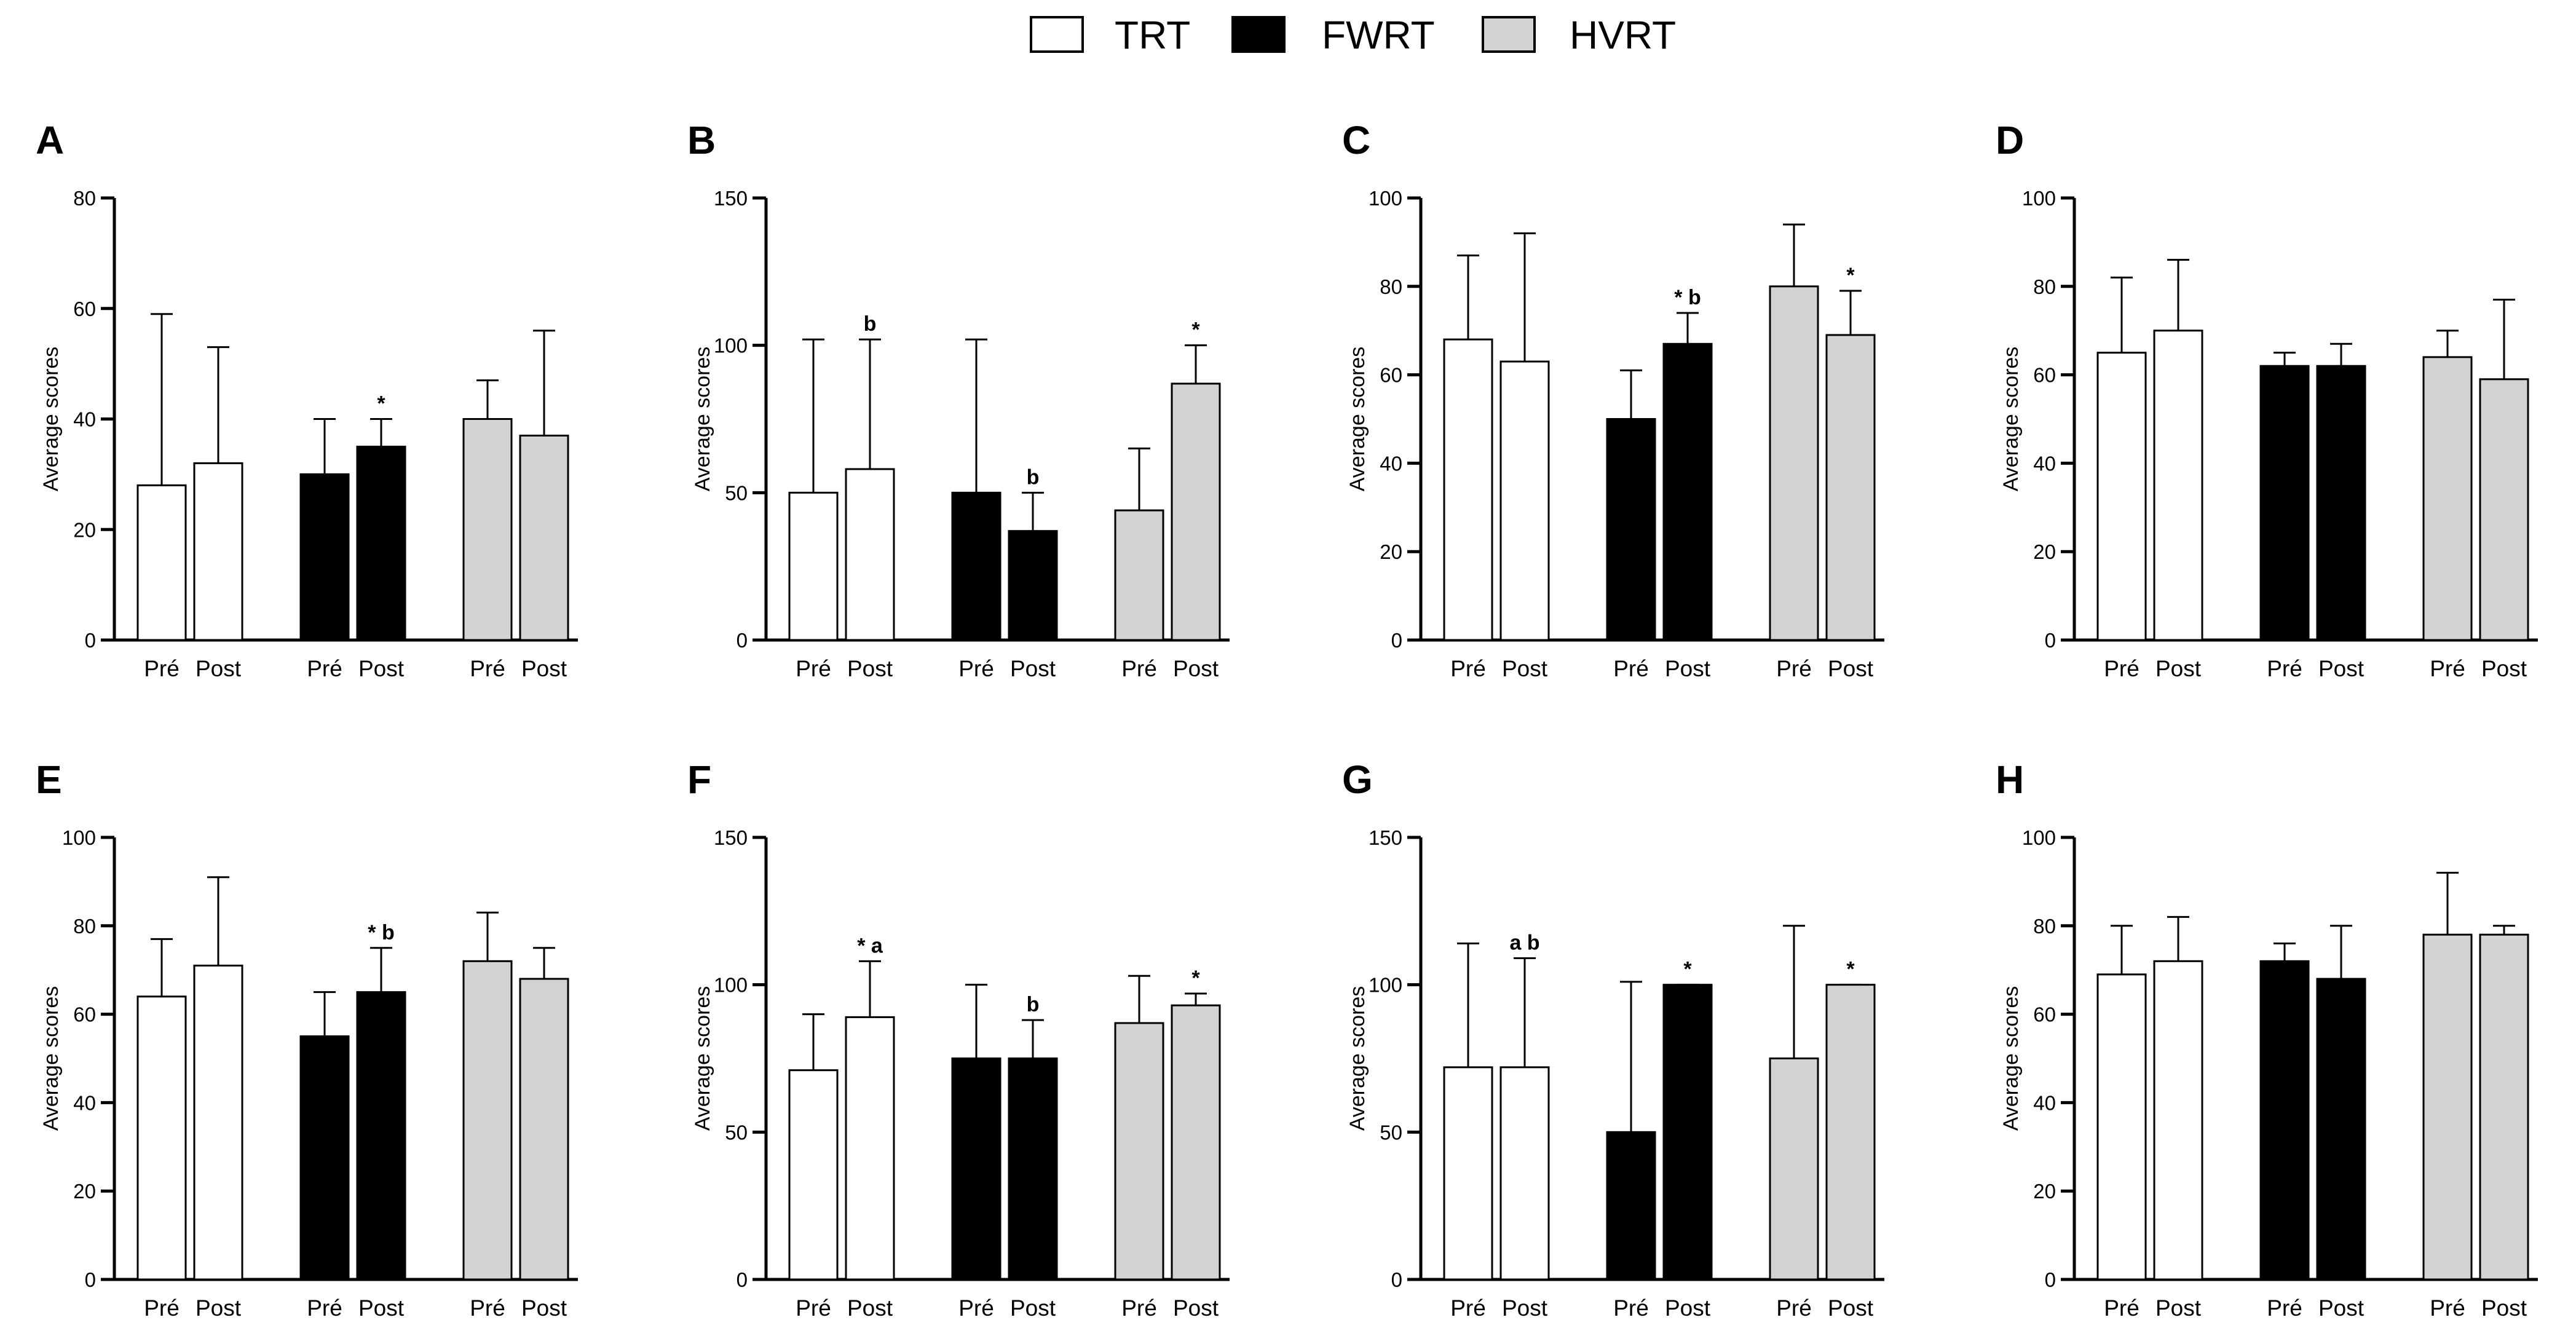 Image resolution: width=2576 pixels, height=1344 pixels. I want to click on panel-letter: H, so click(2010, 780).